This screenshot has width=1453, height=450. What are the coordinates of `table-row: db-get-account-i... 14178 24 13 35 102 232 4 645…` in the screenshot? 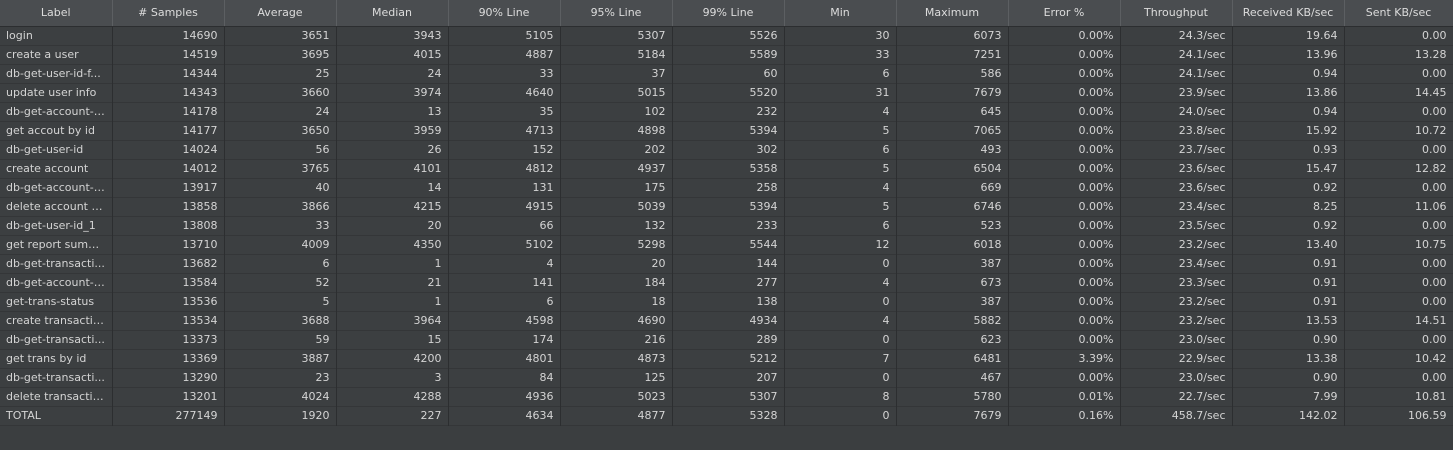 It's located at (726, 111).